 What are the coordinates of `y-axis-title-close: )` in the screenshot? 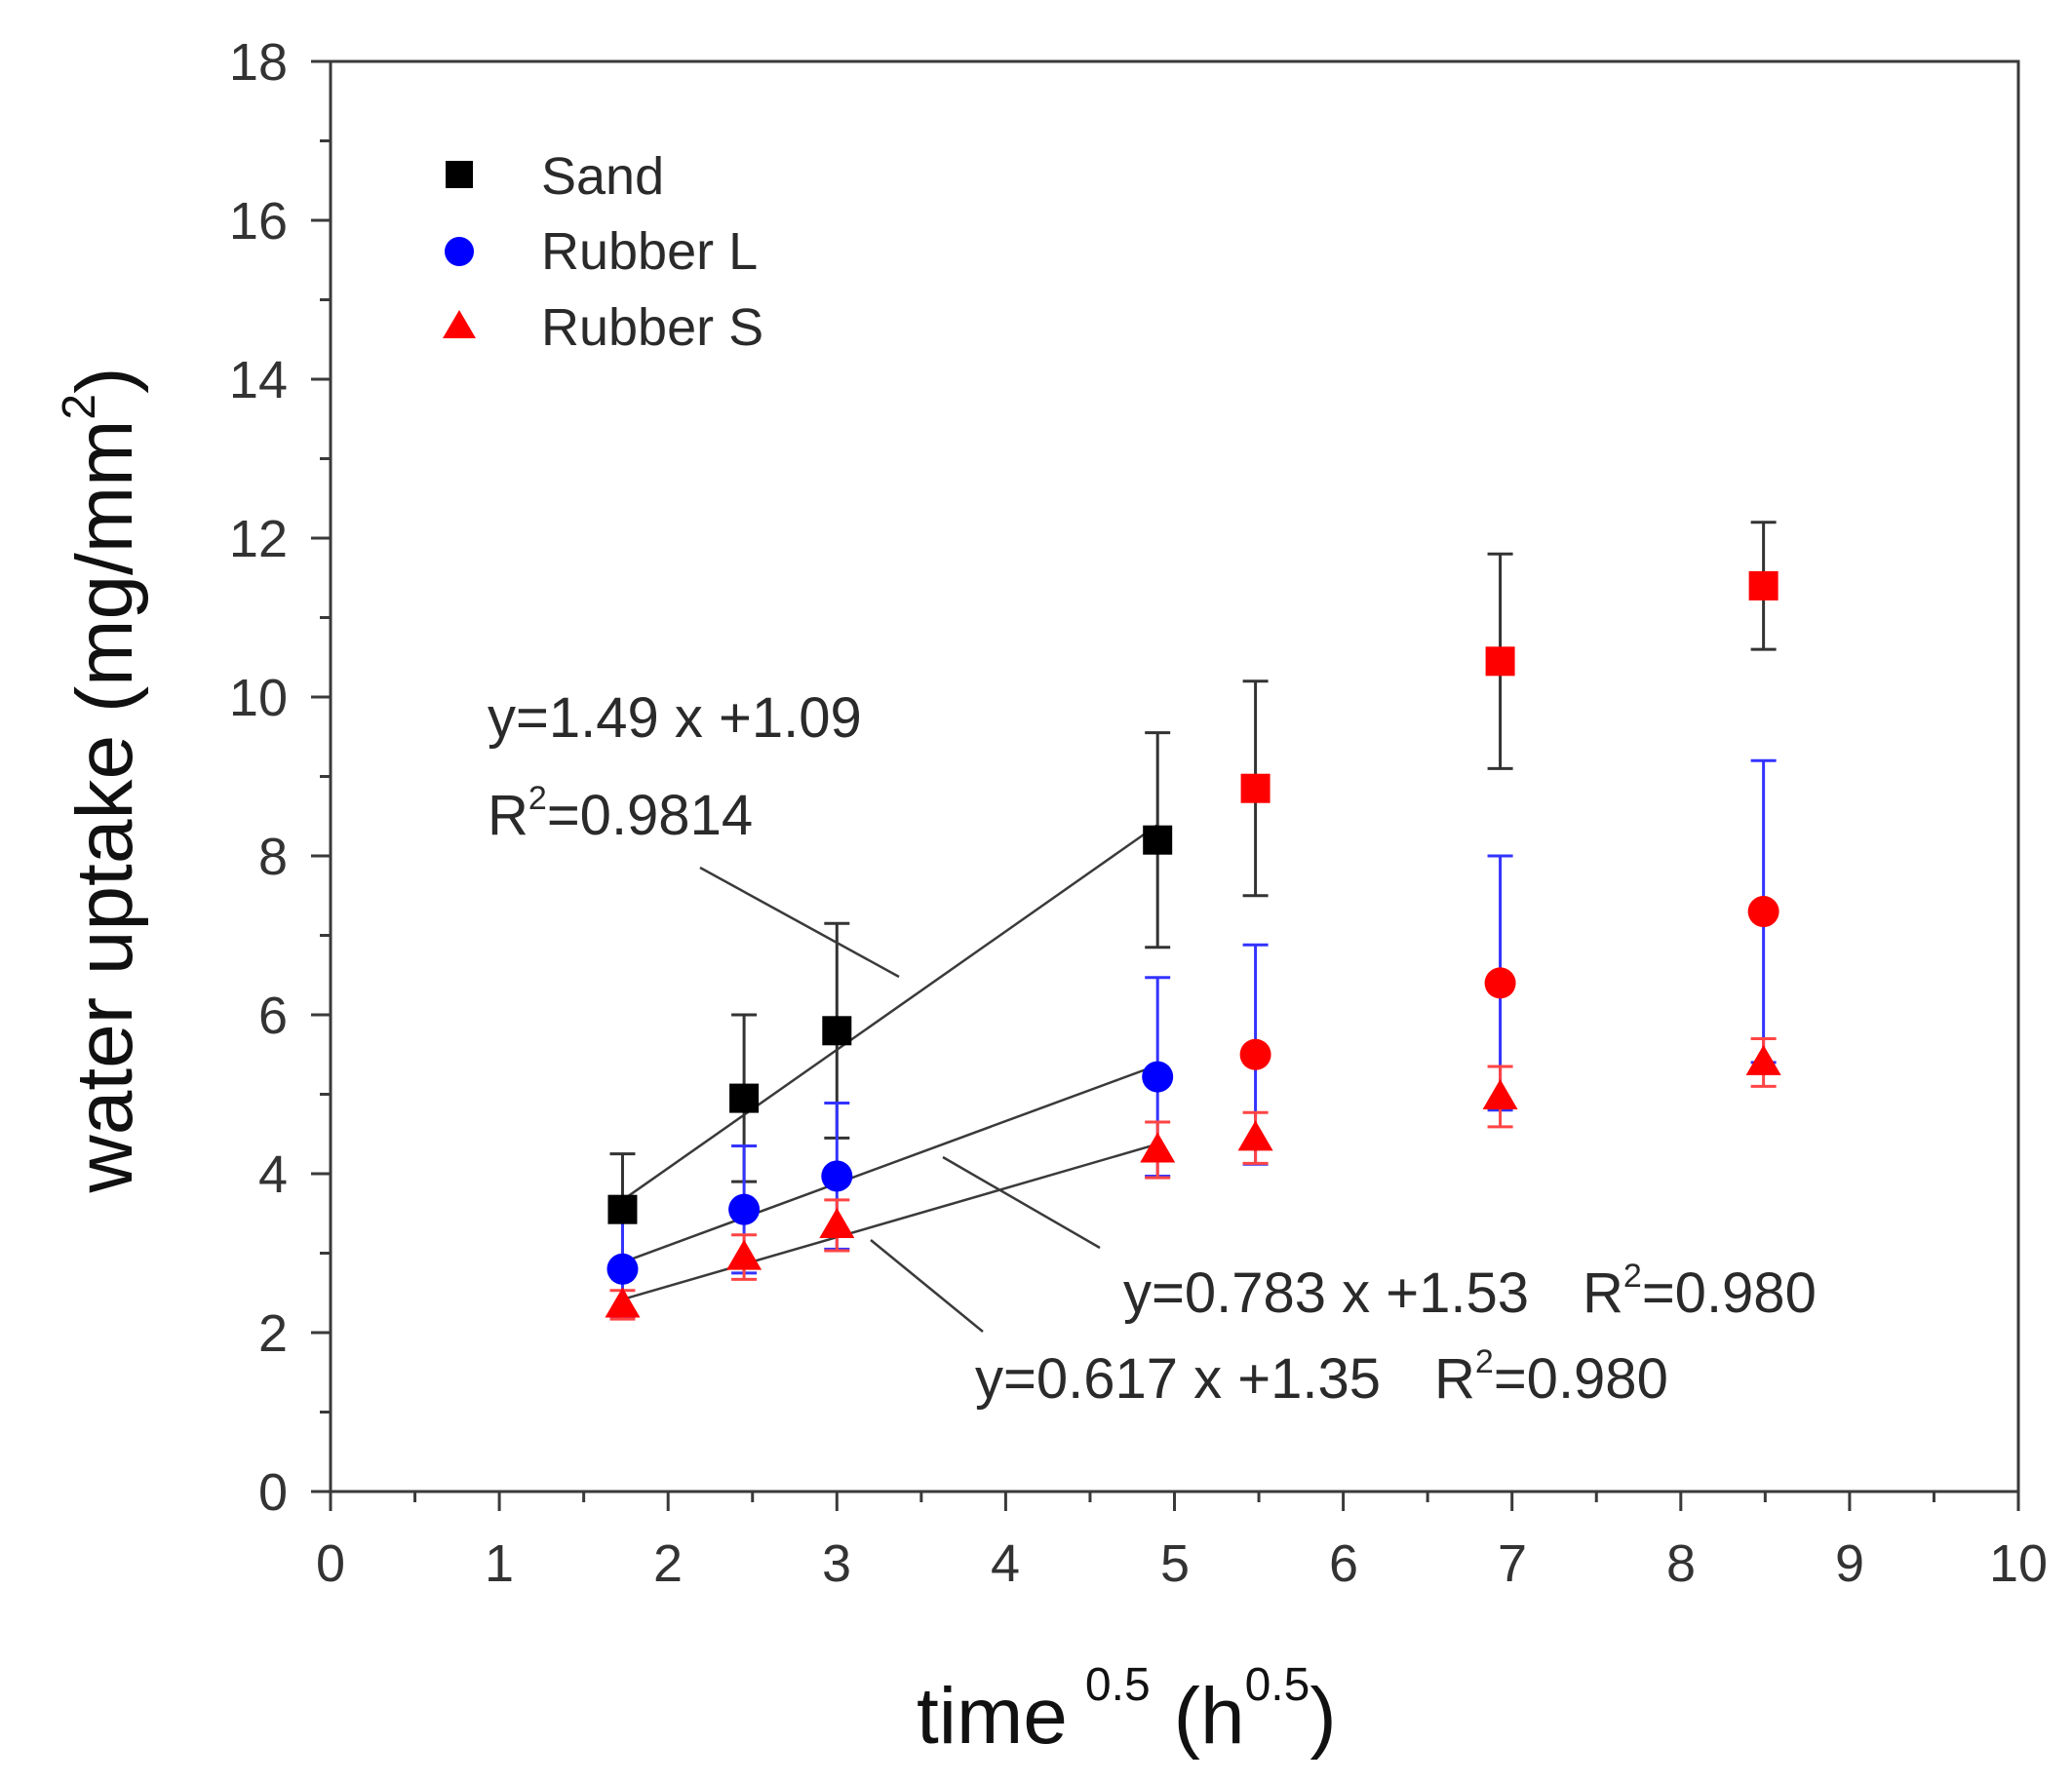 It's located at (104, 381).